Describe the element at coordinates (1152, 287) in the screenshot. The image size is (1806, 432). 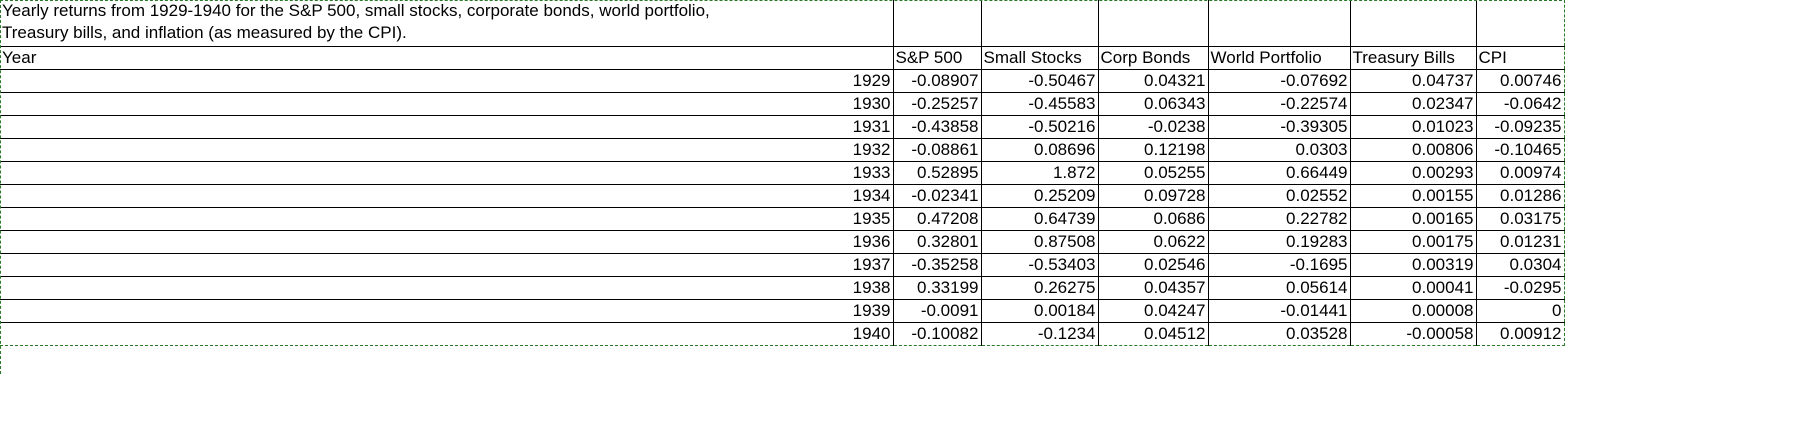
I see `cell-corp-bonds: 0.04357` at that location.